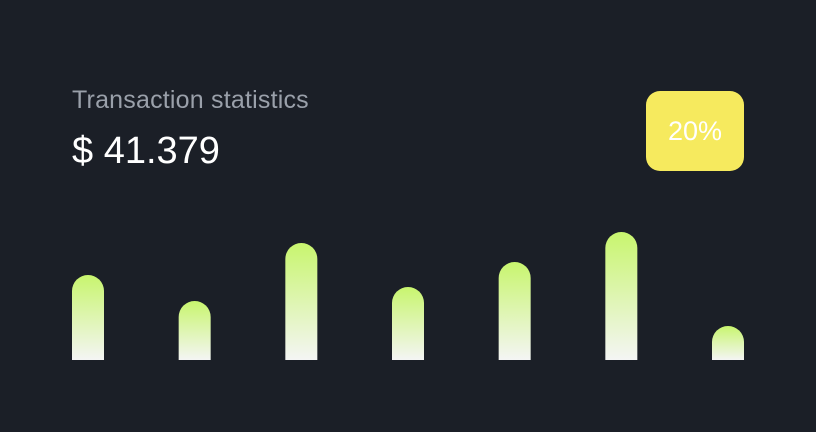 The width and height of the screenshot is (816, 432). I want to click on percentage-badge-label: 20%, so click(695, 130).